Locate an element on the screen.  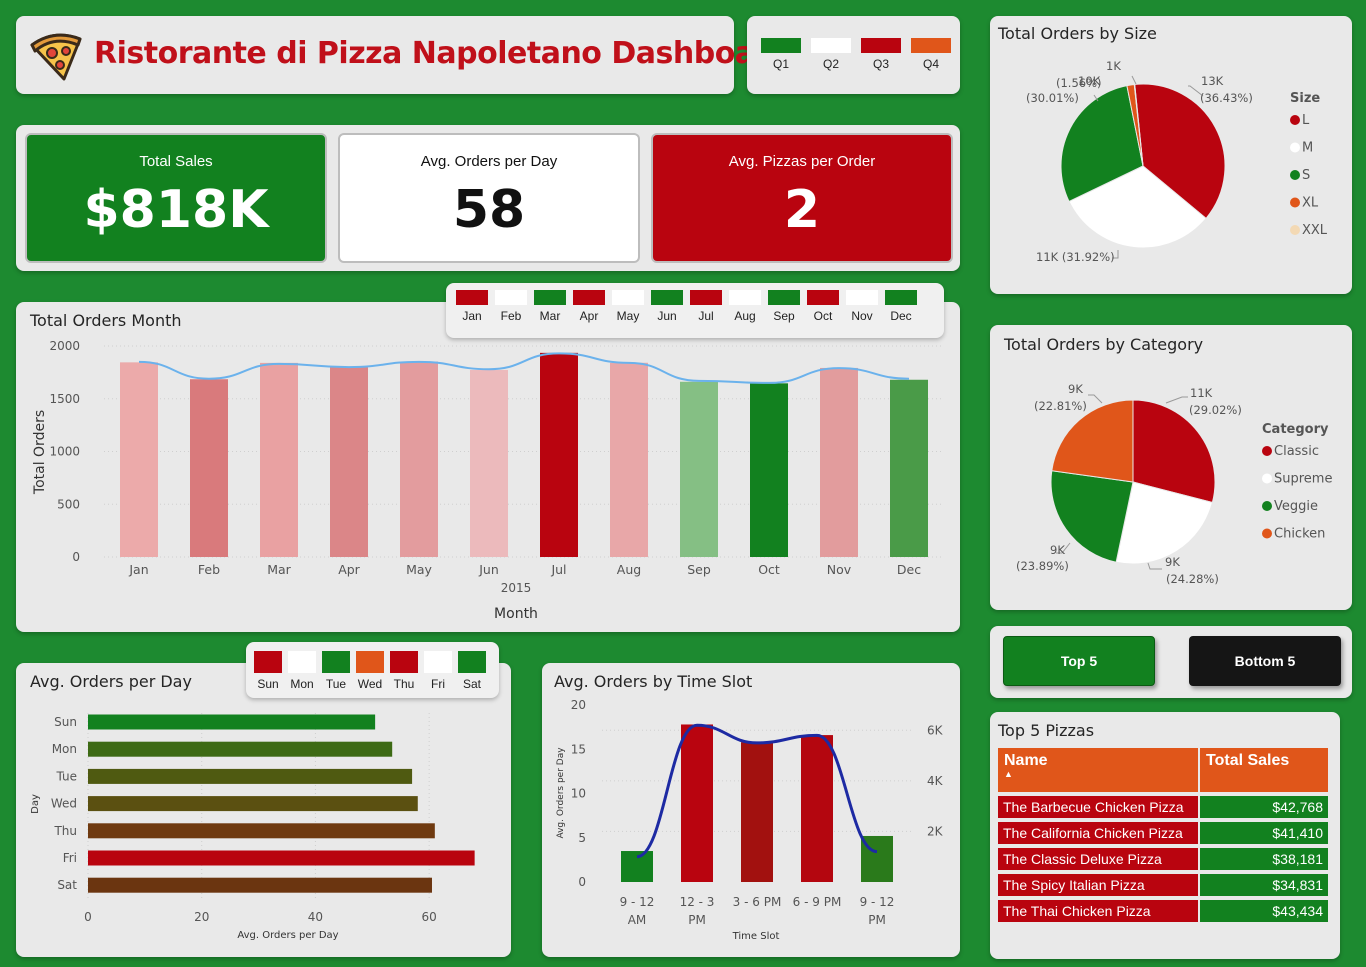
pie-slice-supreme is located at coordinates (1164, 523).